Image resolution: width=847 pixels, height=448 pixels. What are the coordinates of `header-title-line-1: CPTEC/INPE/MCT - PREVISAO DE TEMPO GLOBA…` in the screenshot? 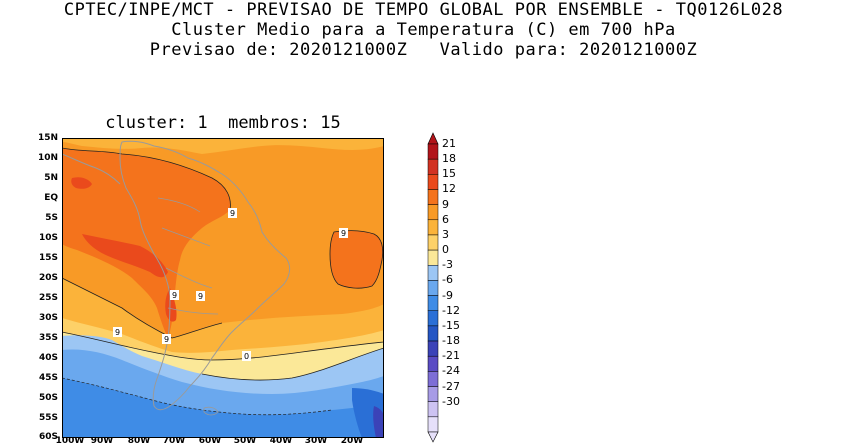 It's located at (423, 10).